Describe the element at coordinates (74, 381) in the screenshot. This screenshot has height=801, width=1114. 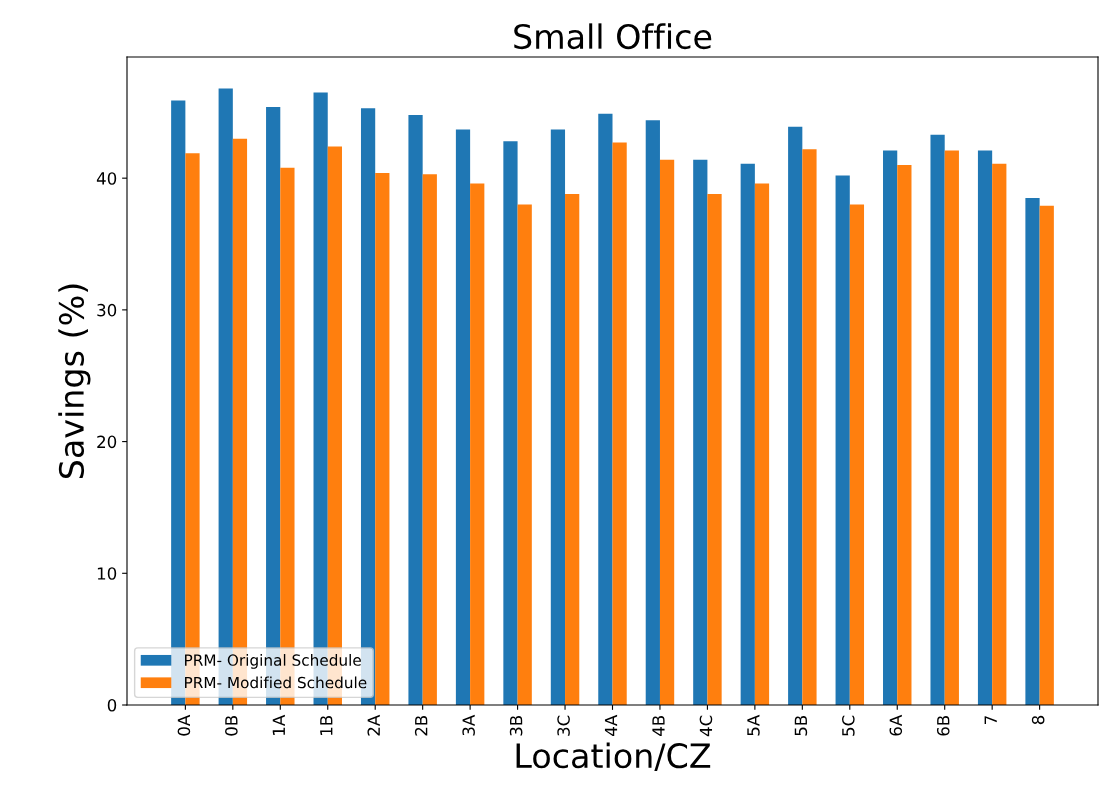
I see `y-axis-title: Savings (%)` at that location.